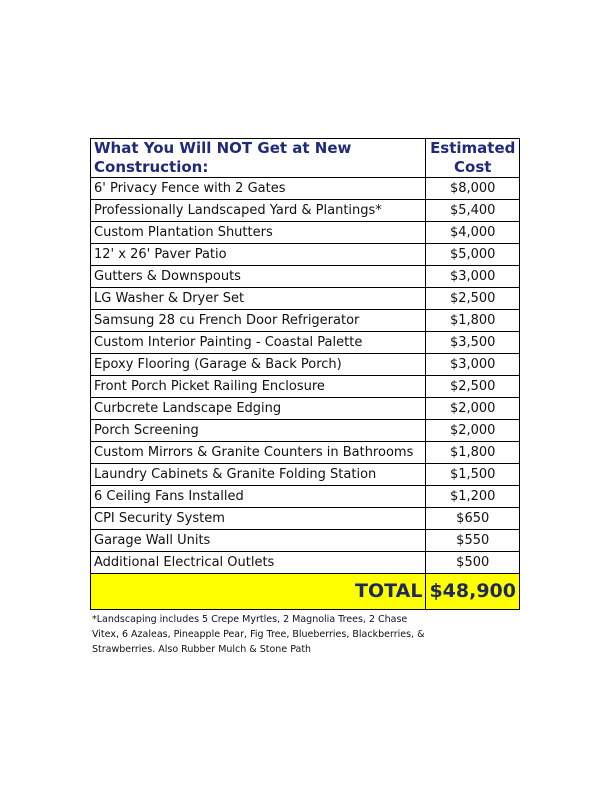 The height and width of the screenshot is (792, 612). I want to click on item-name: 6' Privacy Fence with 2 Gates, so click(258, 188).